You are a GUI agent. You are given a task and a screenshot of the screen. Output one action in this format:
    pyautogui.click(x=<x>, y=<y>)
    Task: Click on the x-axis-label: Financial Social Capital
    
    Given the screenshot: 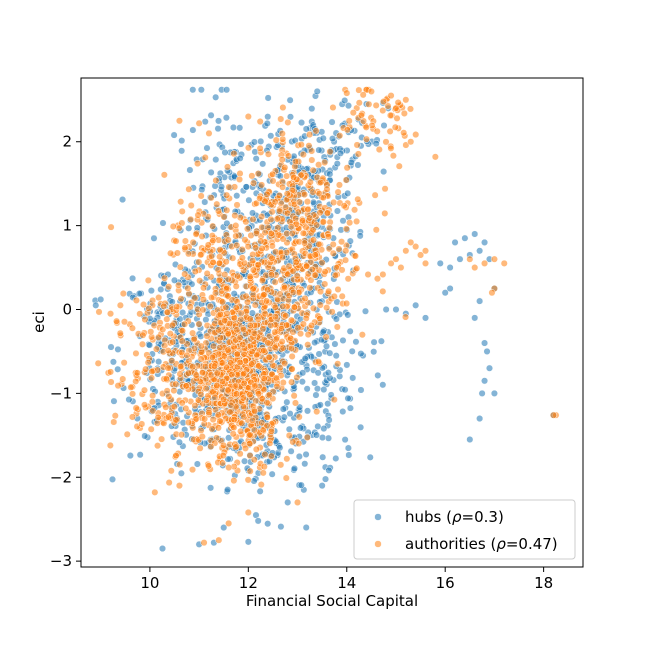 What is the action you would take?
    pyautogui.click(x=332, y=601)
    